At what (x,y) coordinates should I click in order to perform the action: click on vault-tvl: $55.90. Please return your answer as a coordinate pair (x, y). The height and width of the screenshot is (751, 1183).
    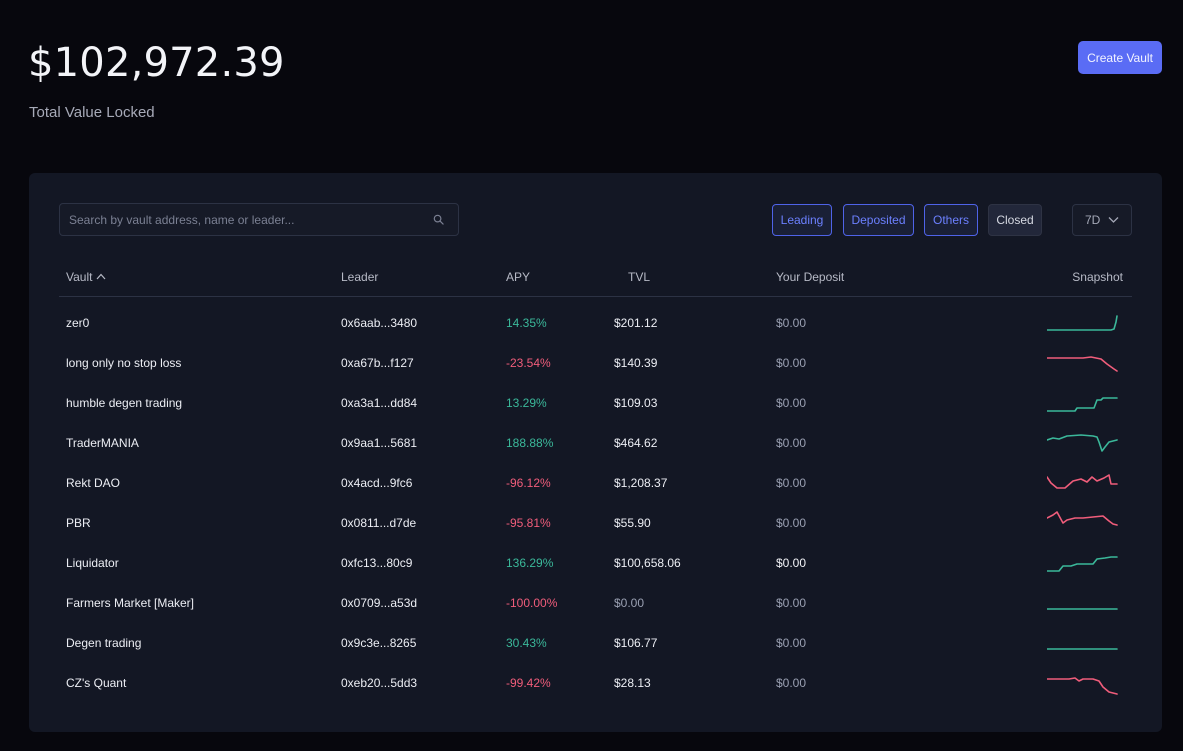
    Looking at the image, I should click on (632, 523).